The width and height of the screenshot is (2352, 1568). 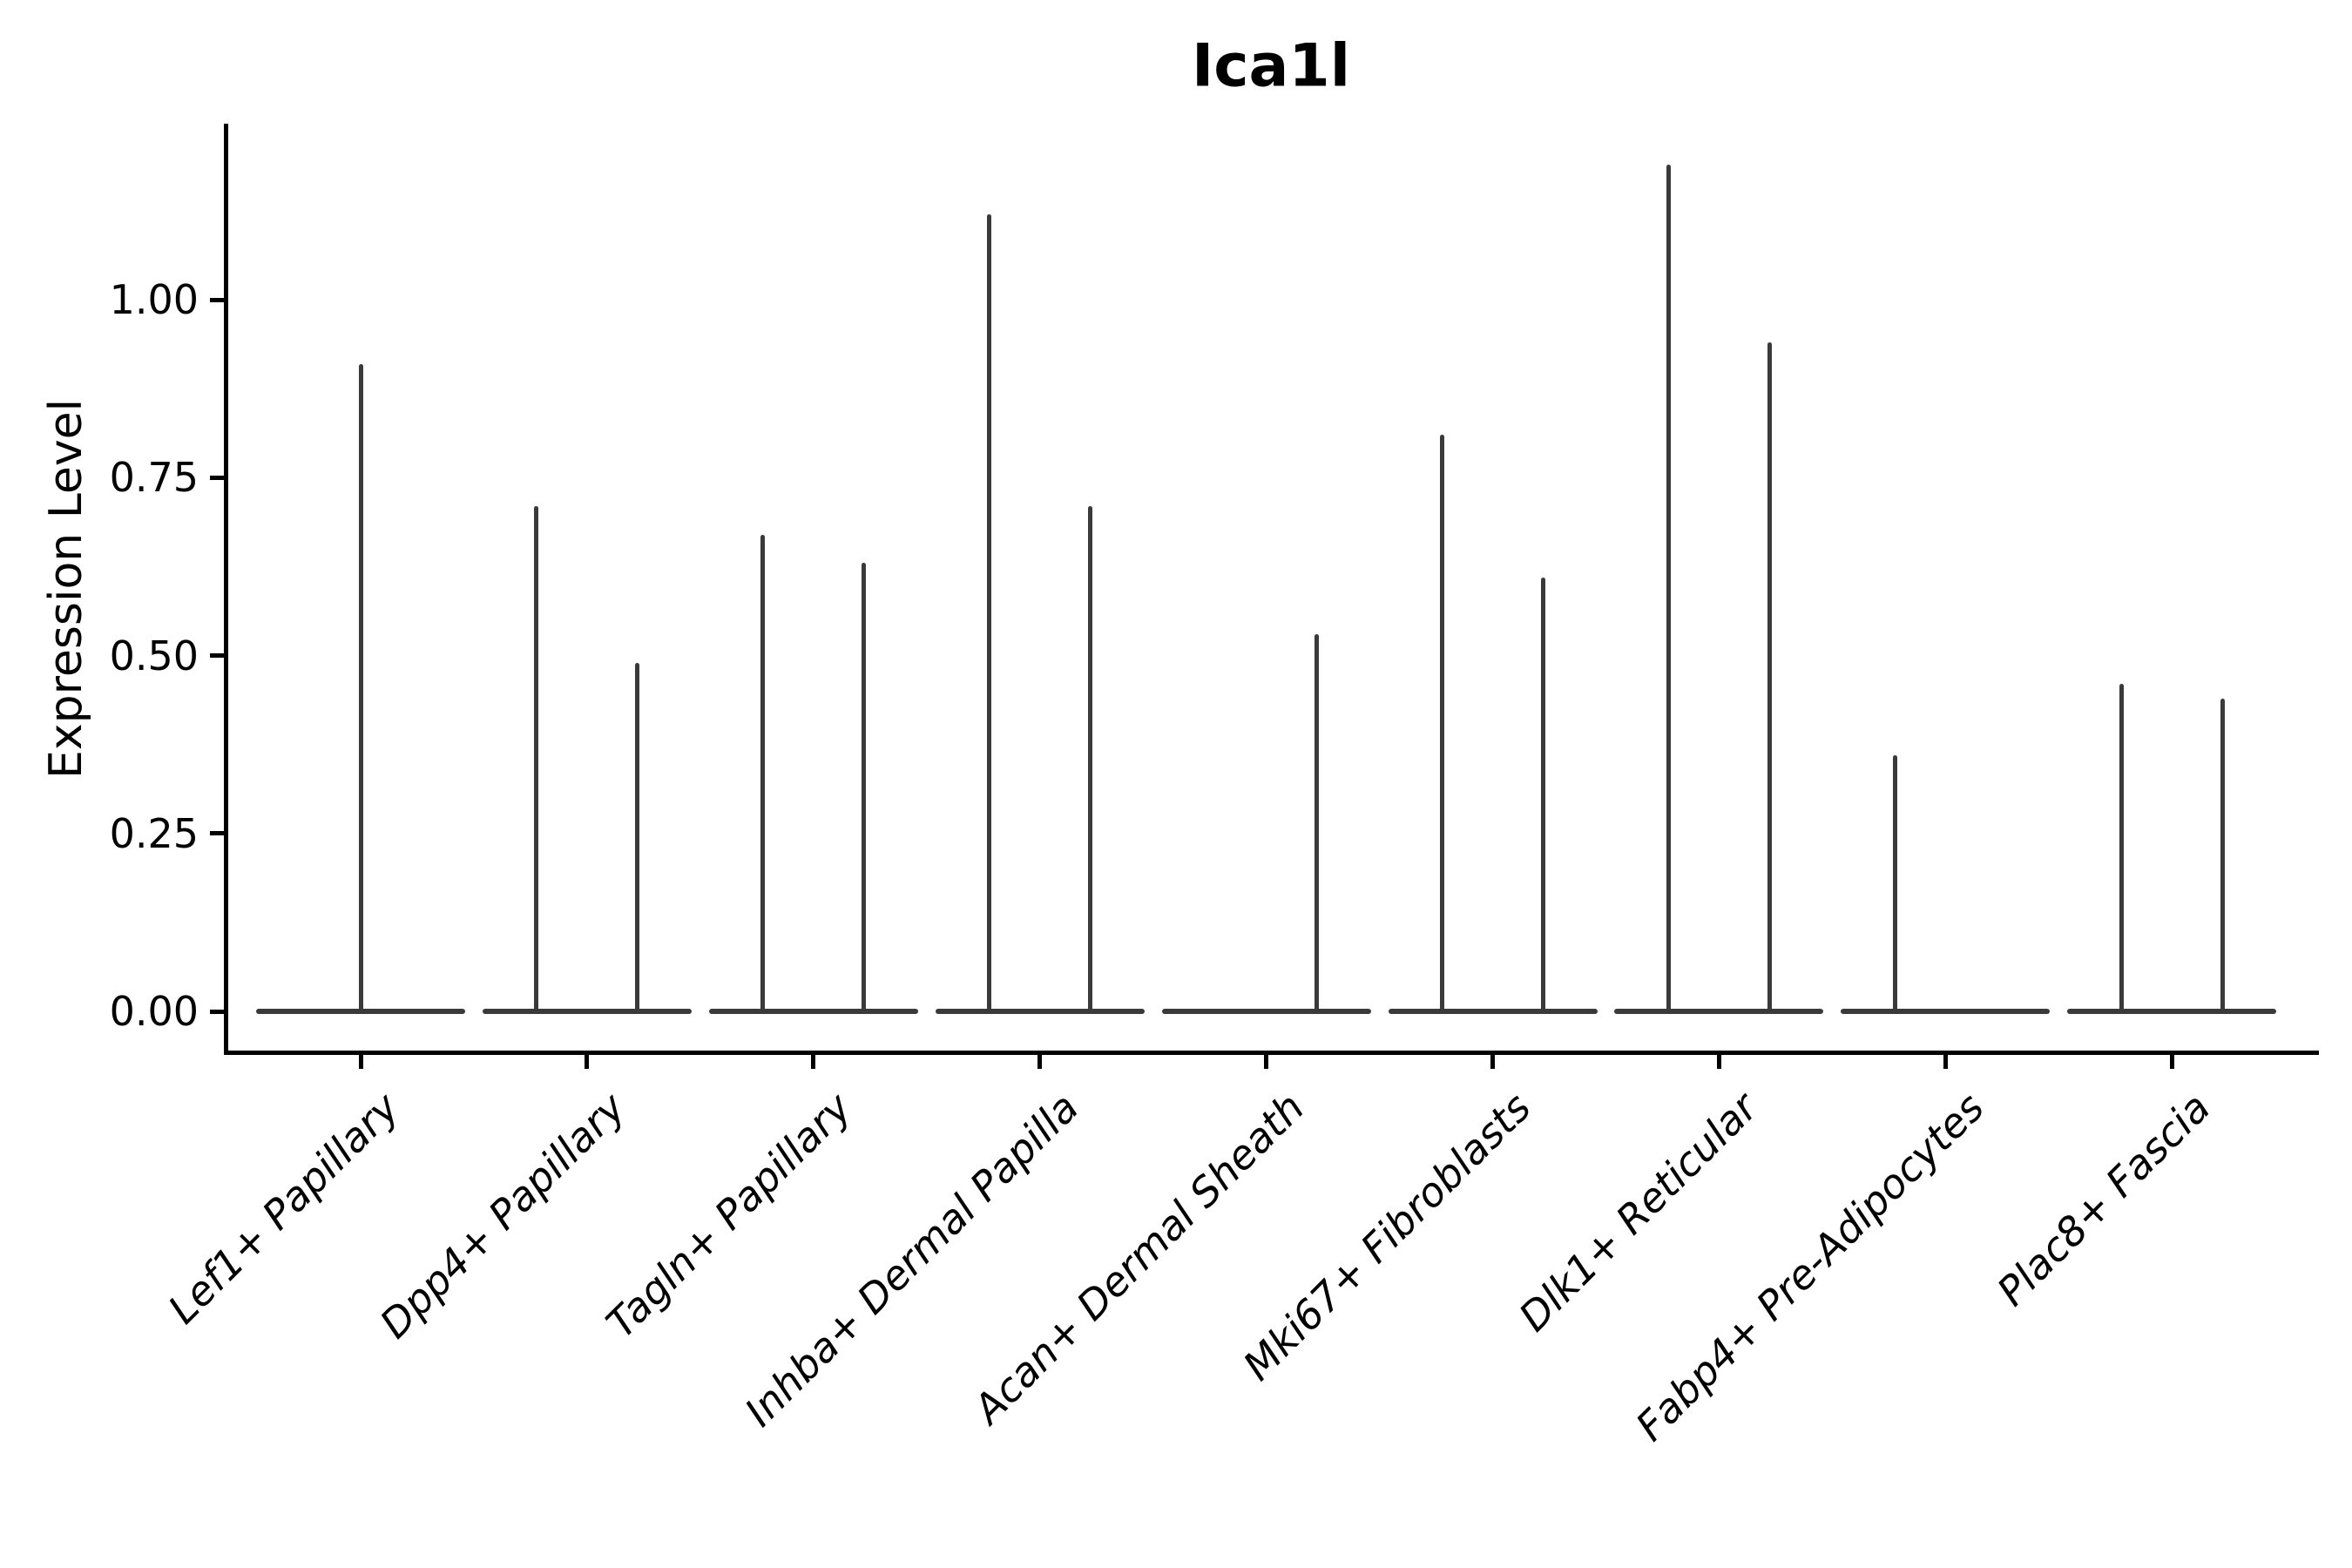 What do you see at coordinates (154, 1012) in the screenshot?
I see `y-tick-label: 0.00` at bounding box center [154, 1012].